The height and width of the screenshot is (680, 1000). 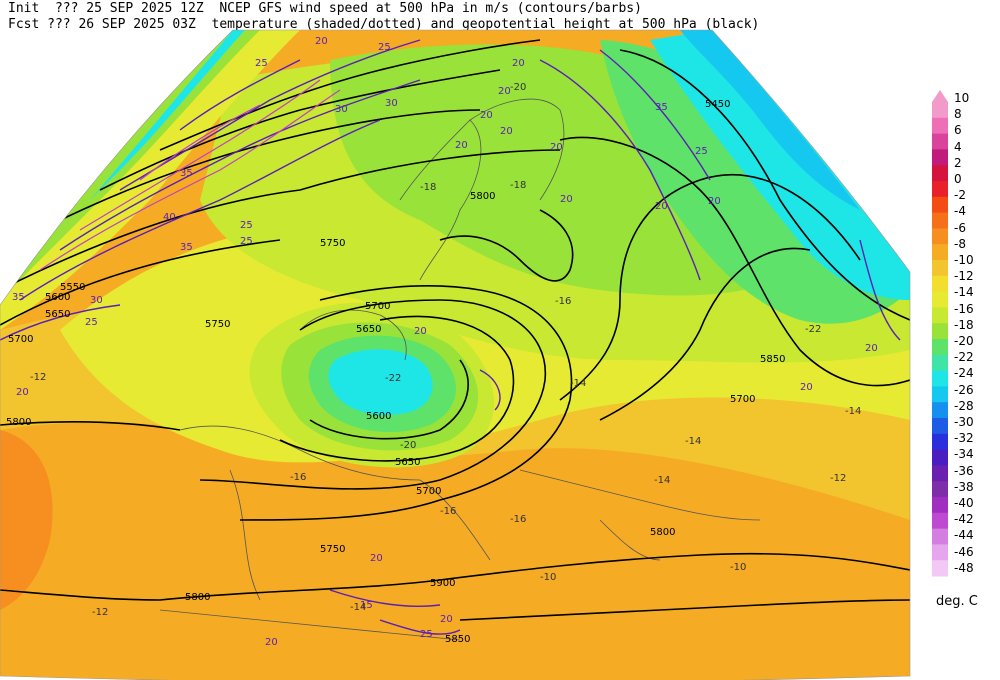 What do you see at coordinates (518, 87) in the screenshot?
I see `temp-label: -20` at bounding box center [518, 87].